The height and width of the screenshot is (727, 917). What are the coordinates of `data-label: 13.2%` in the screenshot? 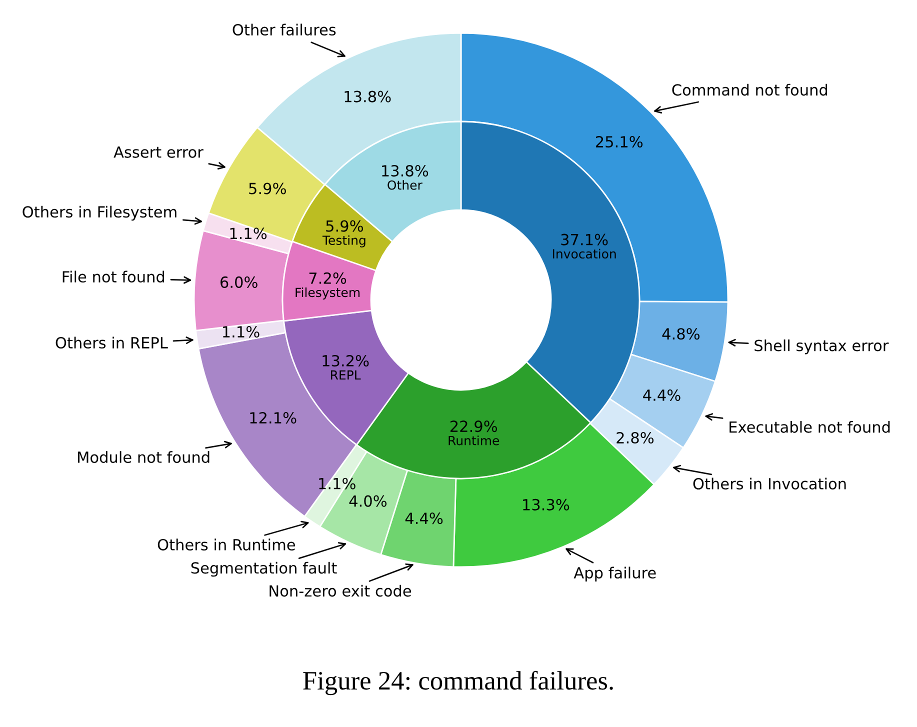 It's located at (345, 360).